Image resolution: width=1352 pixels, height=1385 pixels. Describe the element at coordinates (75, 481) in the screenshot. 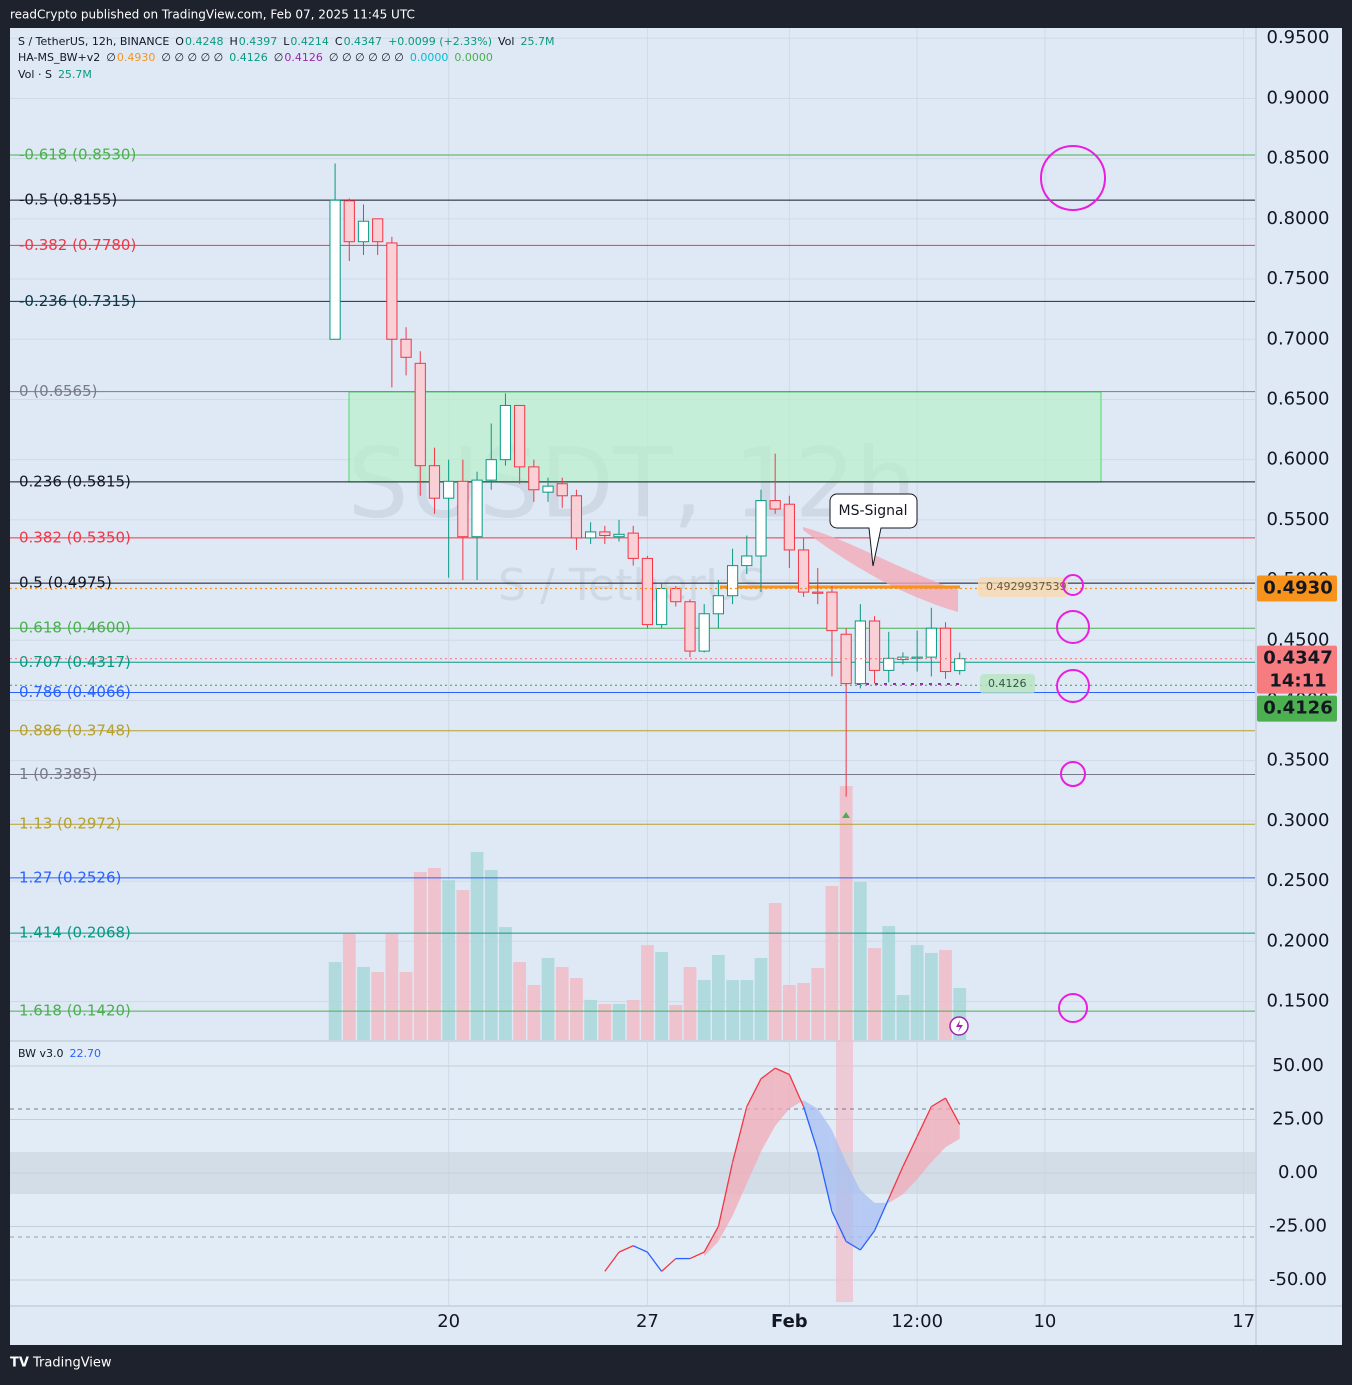

I see `fib-label: 0.236 (0.5815)` at that location.